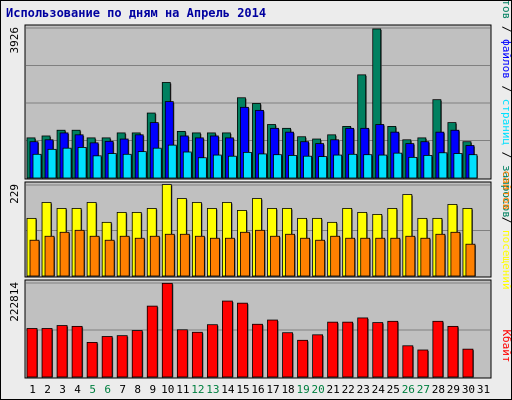 This screenshot has width=512, height=400. Describe the element at coordinates (505, 122) in the screenshot. I see `series-label-part: страниц` at that location.